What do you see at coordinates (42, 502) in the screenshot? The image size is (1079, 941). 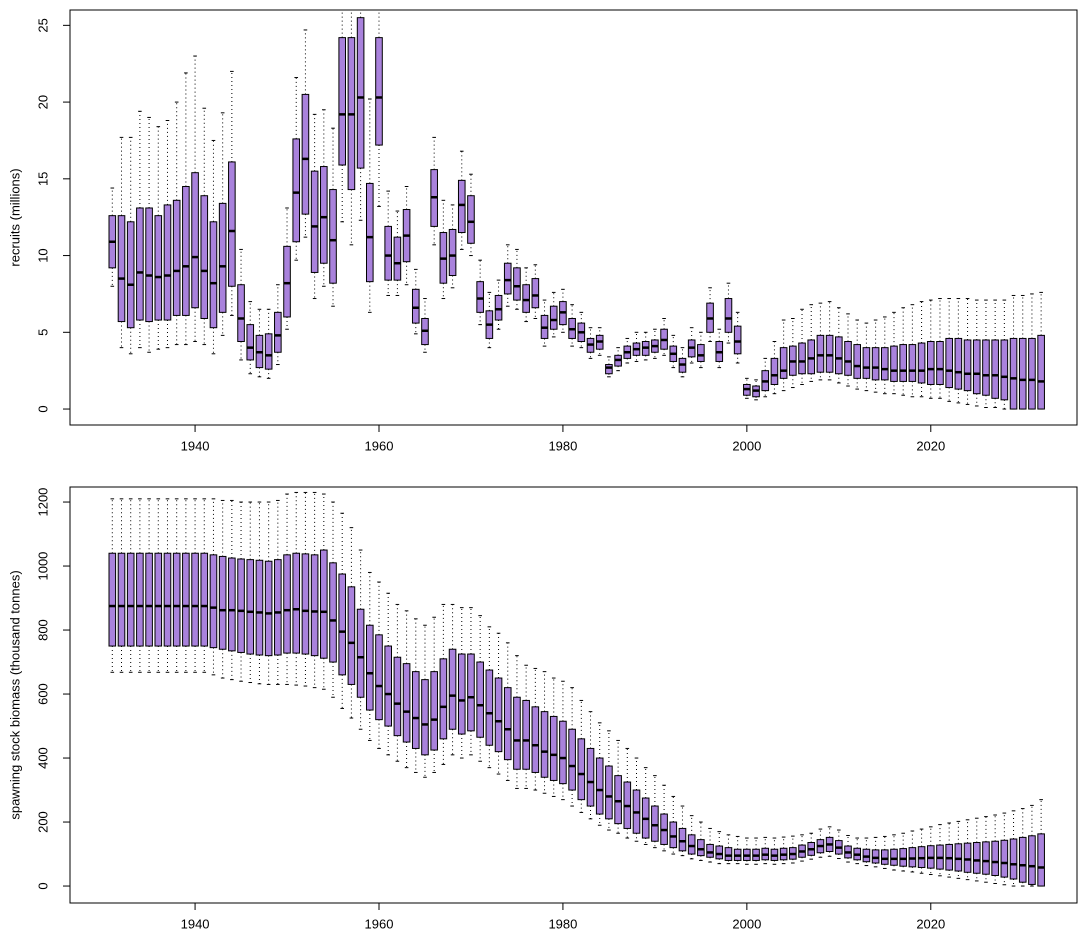 I see `y-tick-label: 1200` at bounding box center [42, 502].